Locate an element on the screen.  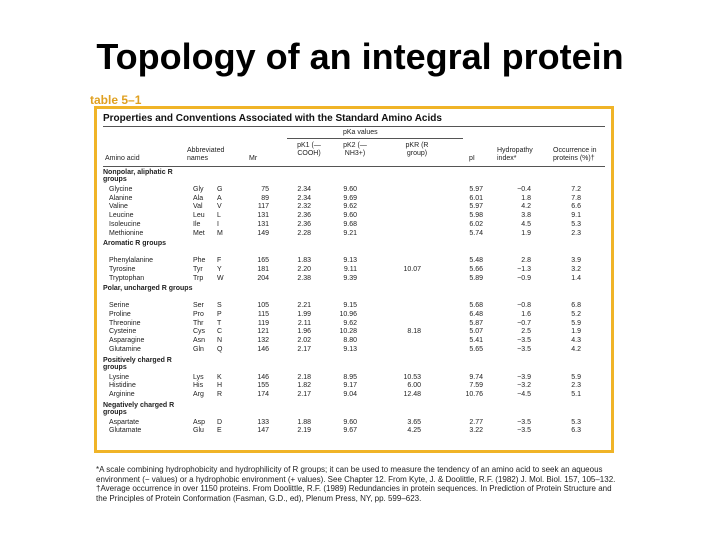
pk1-value: 2.20 is located at coordinates (304, 269).